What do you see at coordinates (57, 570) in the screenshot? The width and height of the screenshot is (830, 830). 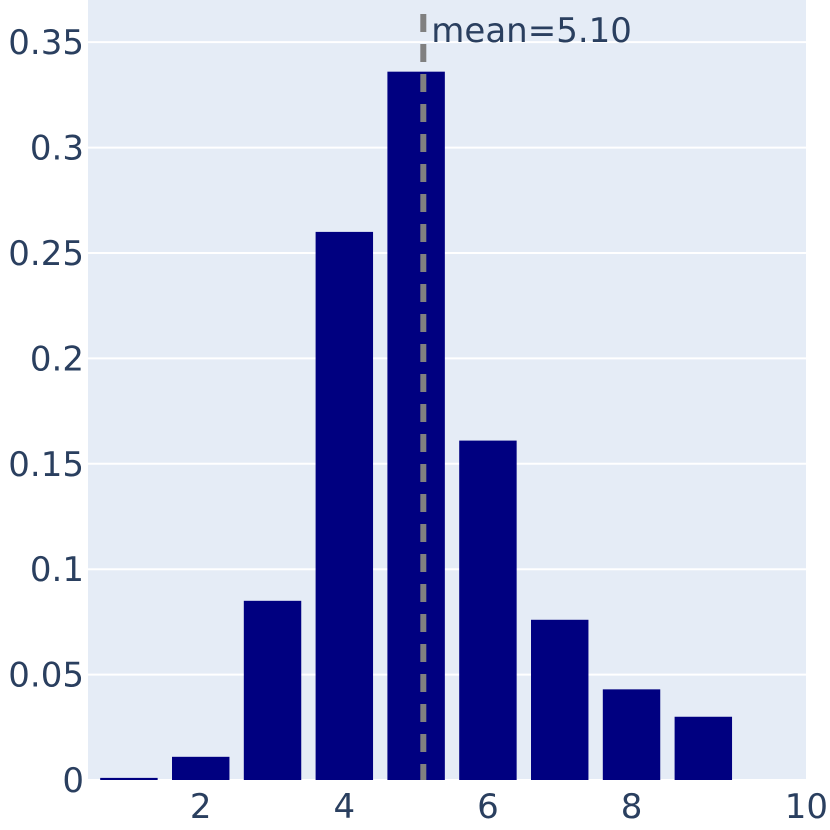 I see `y-tick-label: 0.1` at bounding box center [57, 570].